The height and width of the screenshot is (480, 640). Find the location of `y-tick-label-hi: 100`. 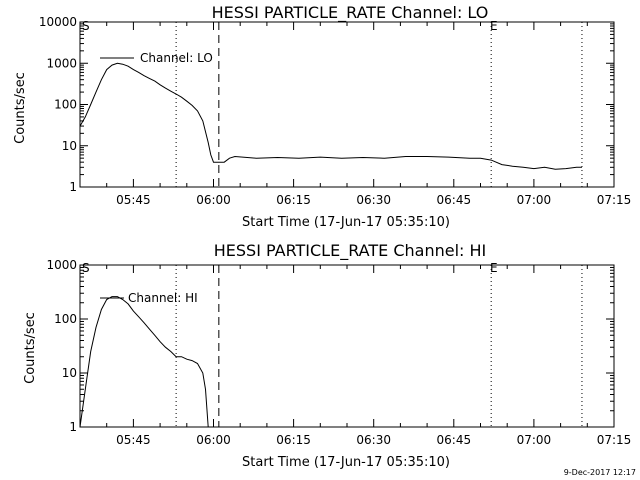

y-tick-label-hi: 100 is located at coordinates (65, 319).